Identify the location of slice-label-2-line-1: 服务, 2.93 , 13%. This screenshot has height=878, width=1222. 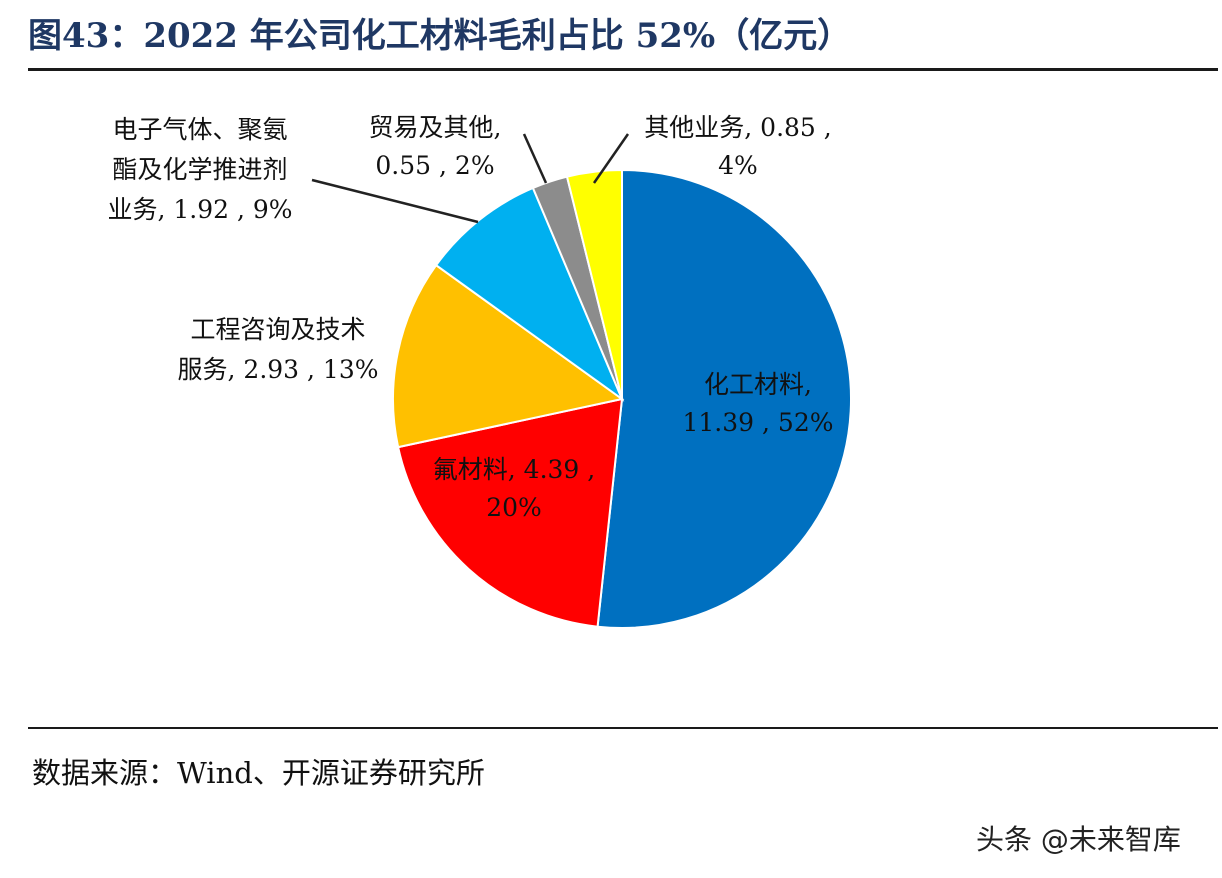
(278, 369).